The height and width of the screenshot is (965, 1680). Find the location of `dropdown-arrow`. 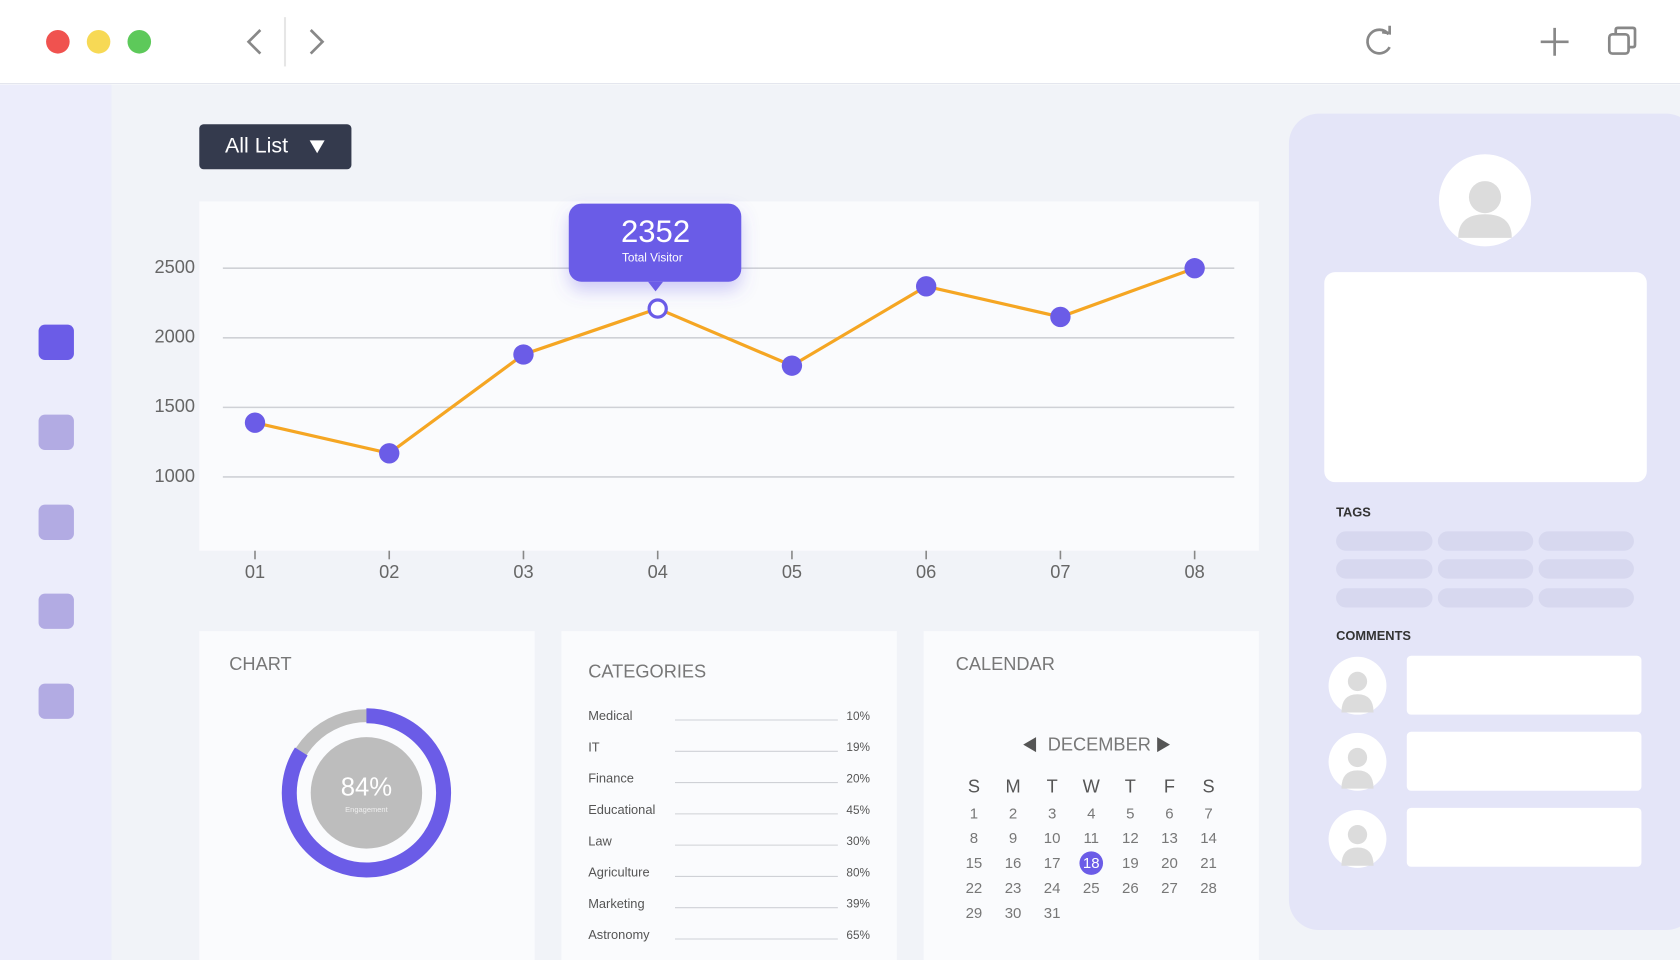

dropdown-arrow is located at coordinates (317, 147).